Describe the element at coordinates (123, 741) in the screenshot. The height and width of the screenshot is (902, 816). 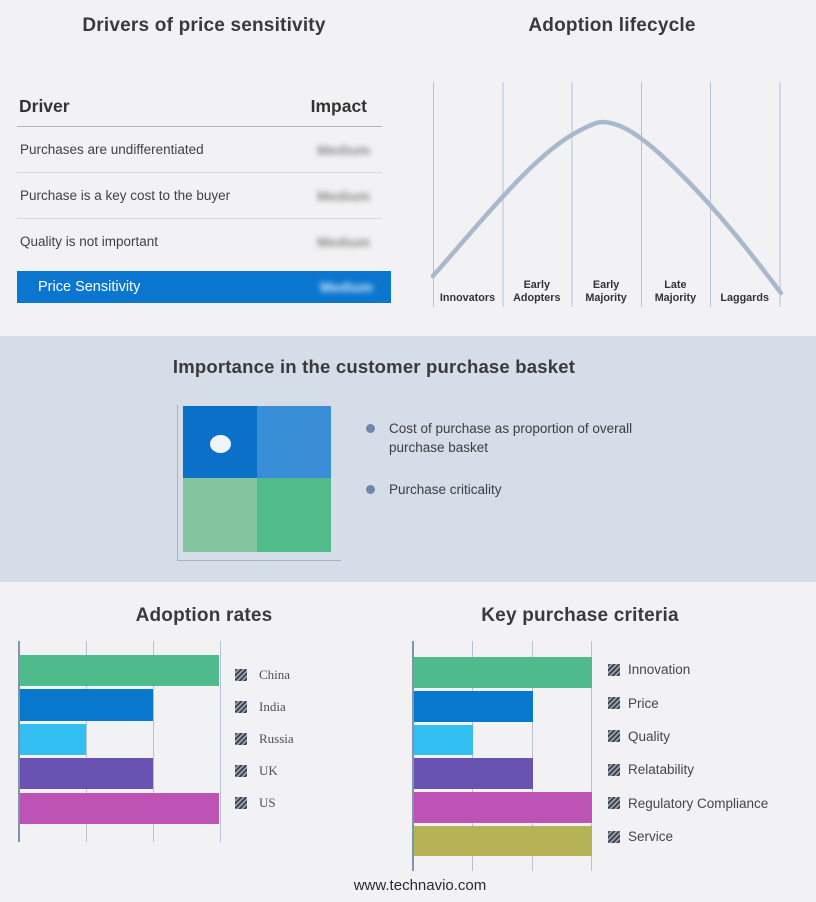
I see `adoption-rates-plot` at that location.